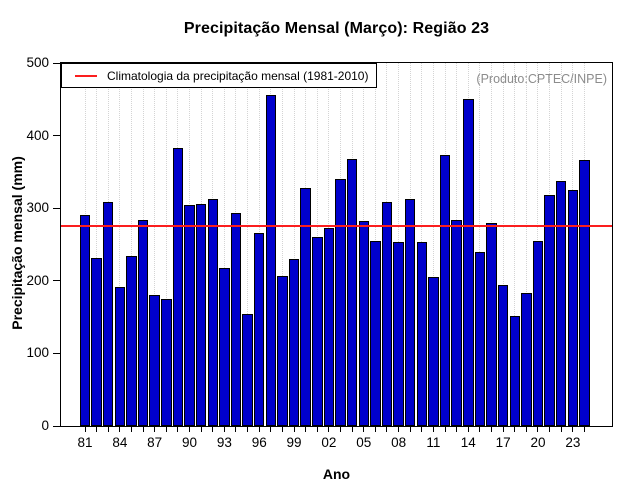  Describe the element at coordinates (336, 474) in the screenshot. I see `x-axis-title: Ano` at that location.